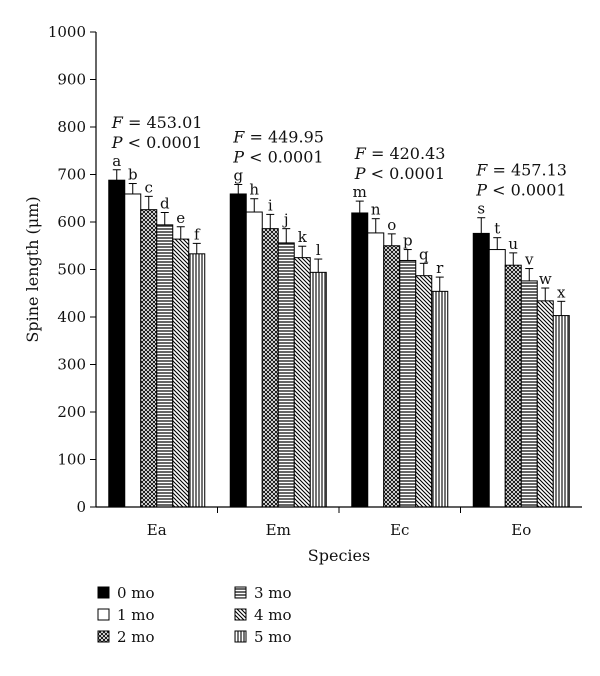 Image resolution: width=600 pixels, height=676 pixels. I want to click on significance-letter: t, so click(497, 229).